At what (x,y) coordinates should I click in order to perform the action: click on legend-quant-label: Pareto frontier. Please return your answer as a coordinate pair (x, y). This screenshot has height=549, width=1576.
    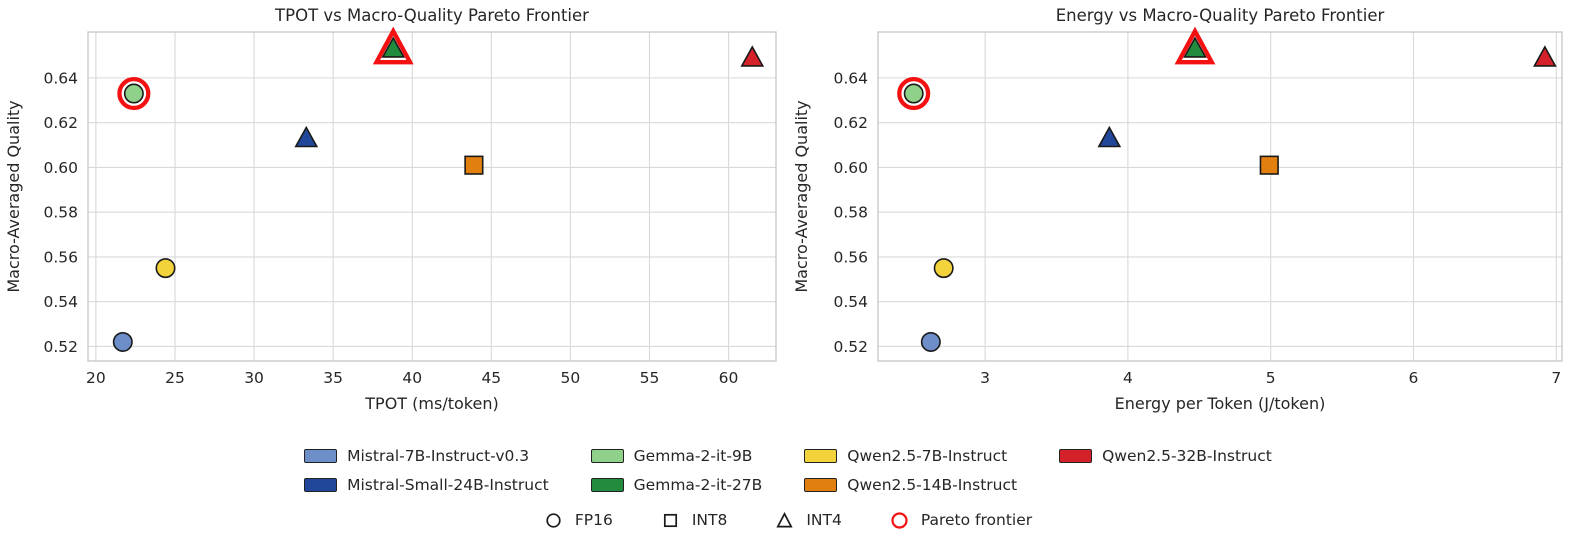
    Looking at the image, I should click on (976, 520).